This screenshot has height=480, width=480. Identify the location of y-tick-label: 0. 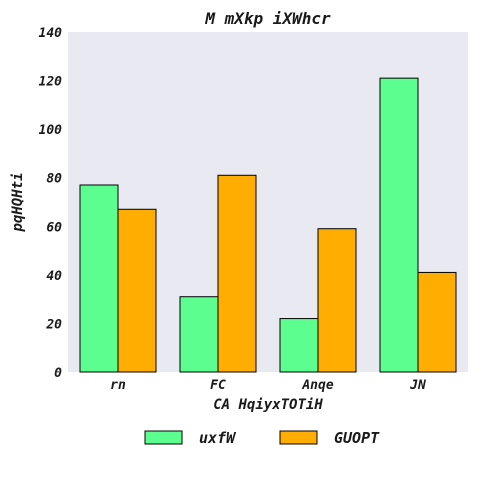
(58, 373).